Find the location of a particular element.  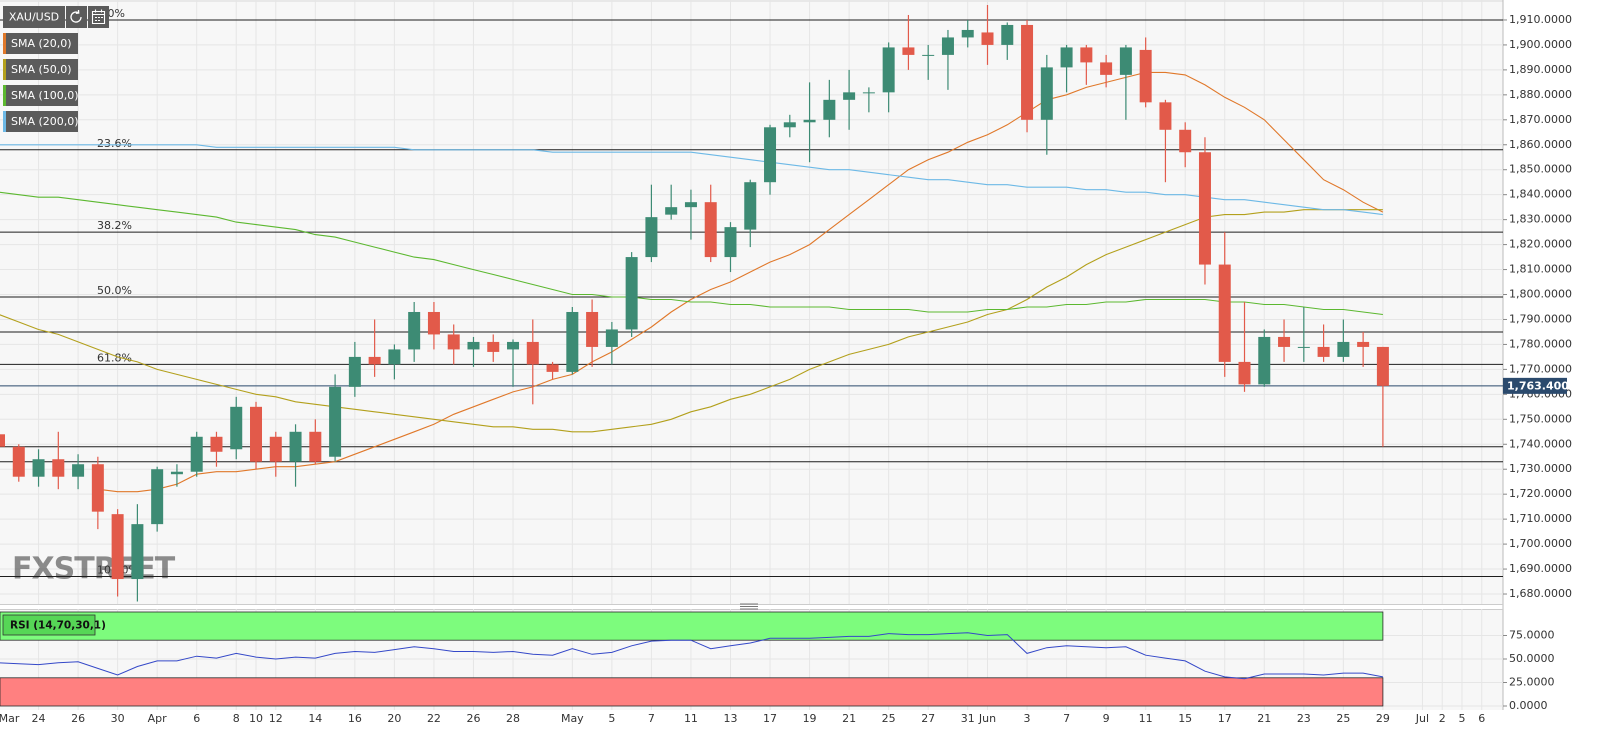

symbol: XAU/USD is located at coordinates (34, 17).